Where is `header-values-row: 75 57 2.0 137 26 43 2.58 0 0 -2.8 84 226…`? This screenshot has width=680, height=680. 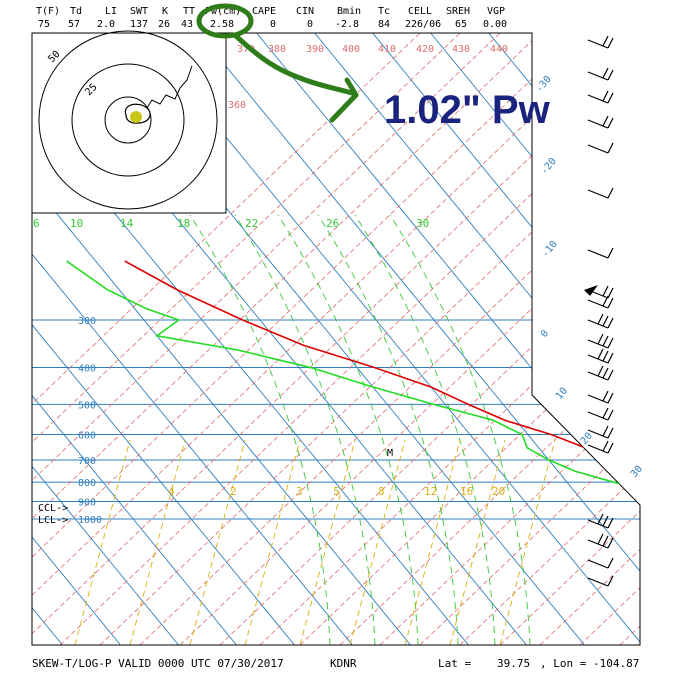
header-values-row: 75 57 2.0 137 26 43 2.58 0 0 -2.8 84 226… is located at coordinates (340, 25).